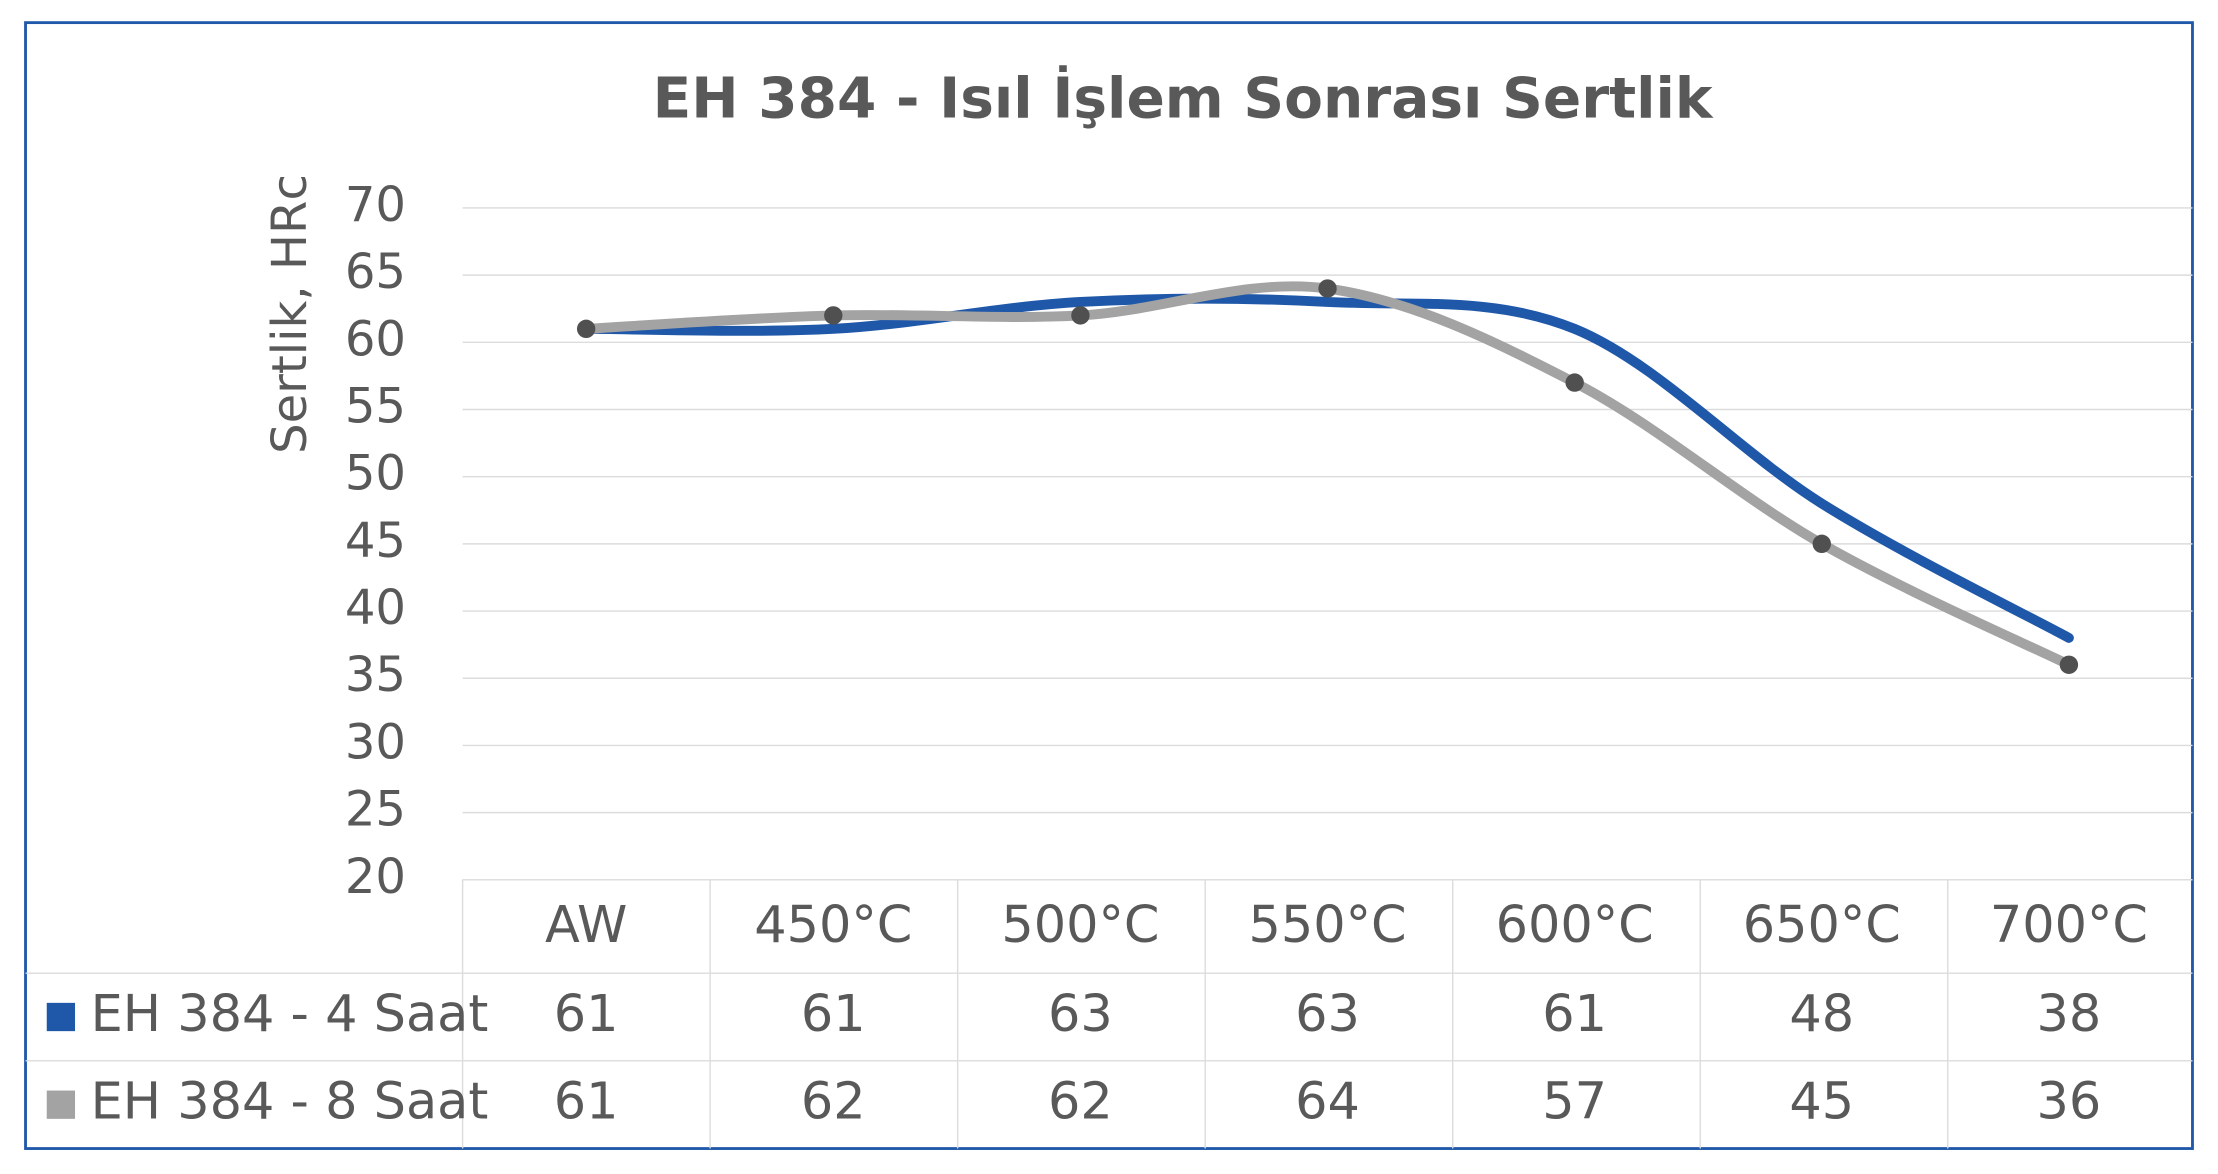  Describe the element at coordinates (375, 474) in the screenshot. I see `y-tick-label: 50` at that location.